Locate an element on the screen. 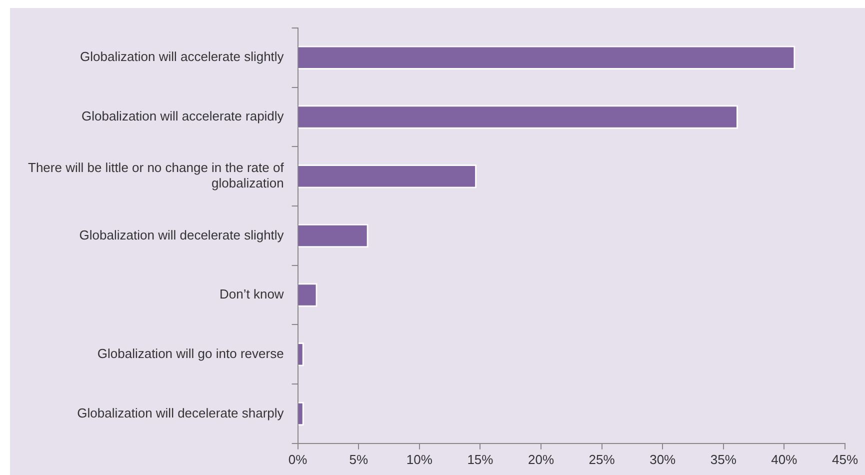 The image size is (865, 475). x-tick-label: 45% is located at coordinates (845, 459).